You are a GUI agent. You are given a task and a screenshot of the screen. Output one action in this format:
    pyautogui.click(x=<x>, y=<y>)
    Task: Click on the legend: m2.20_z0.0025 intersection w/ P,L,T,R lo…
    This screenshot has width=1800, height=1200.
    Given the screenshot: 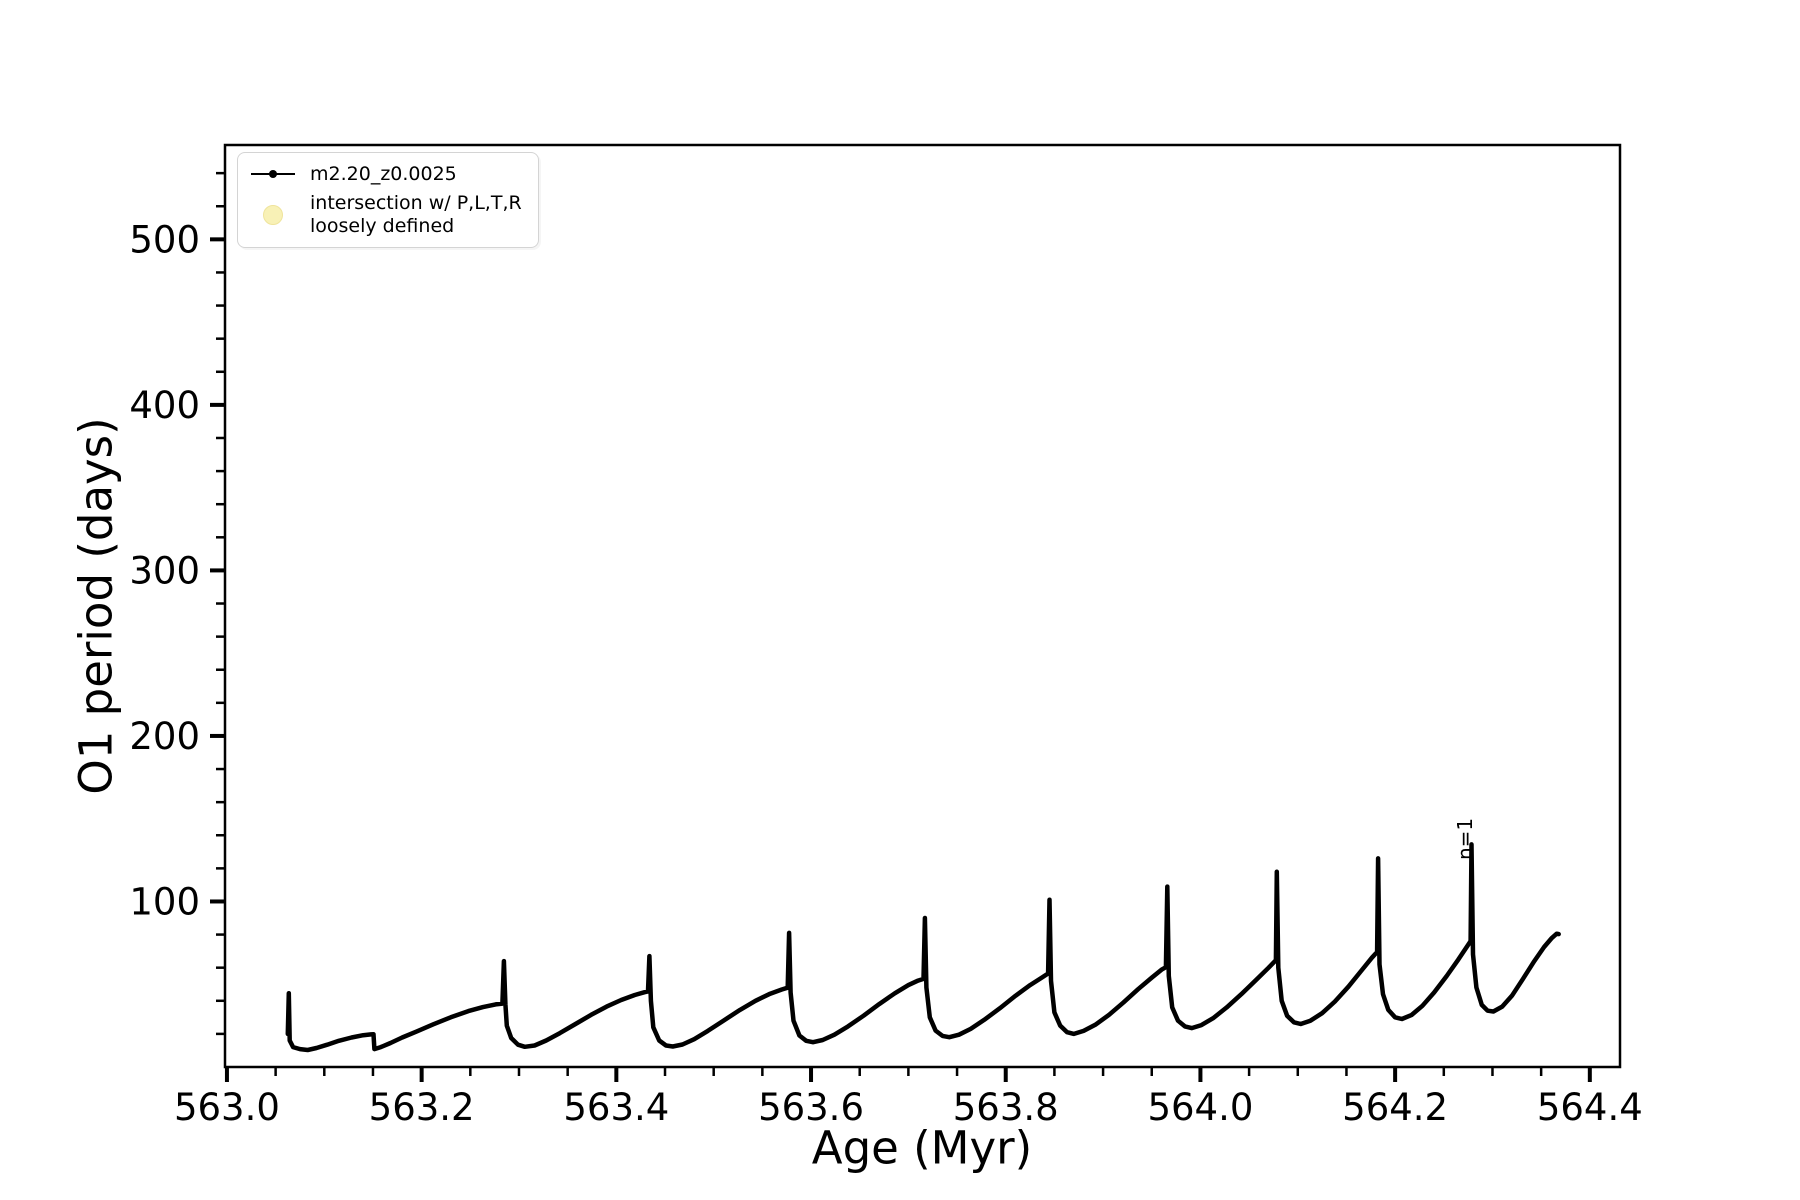 What is the action you would take?
    pyautogui.click(x=388, y=200)
    